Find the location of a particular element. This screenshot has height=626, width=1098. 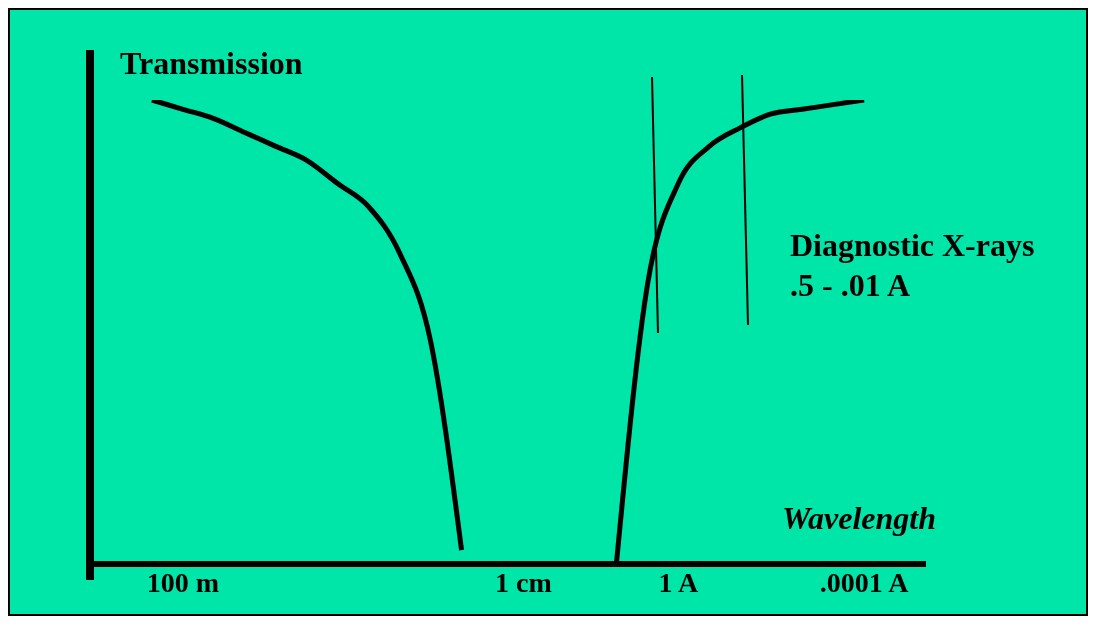

annotation: Diagnostic X-rays is located at coordinates (912, 245).